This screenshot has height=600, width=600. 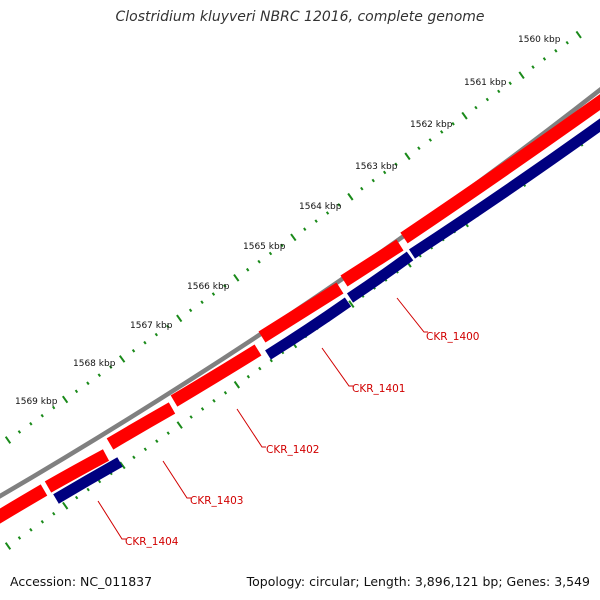 I want to click on forward-gene-1400a, so click(x=372, y=263).